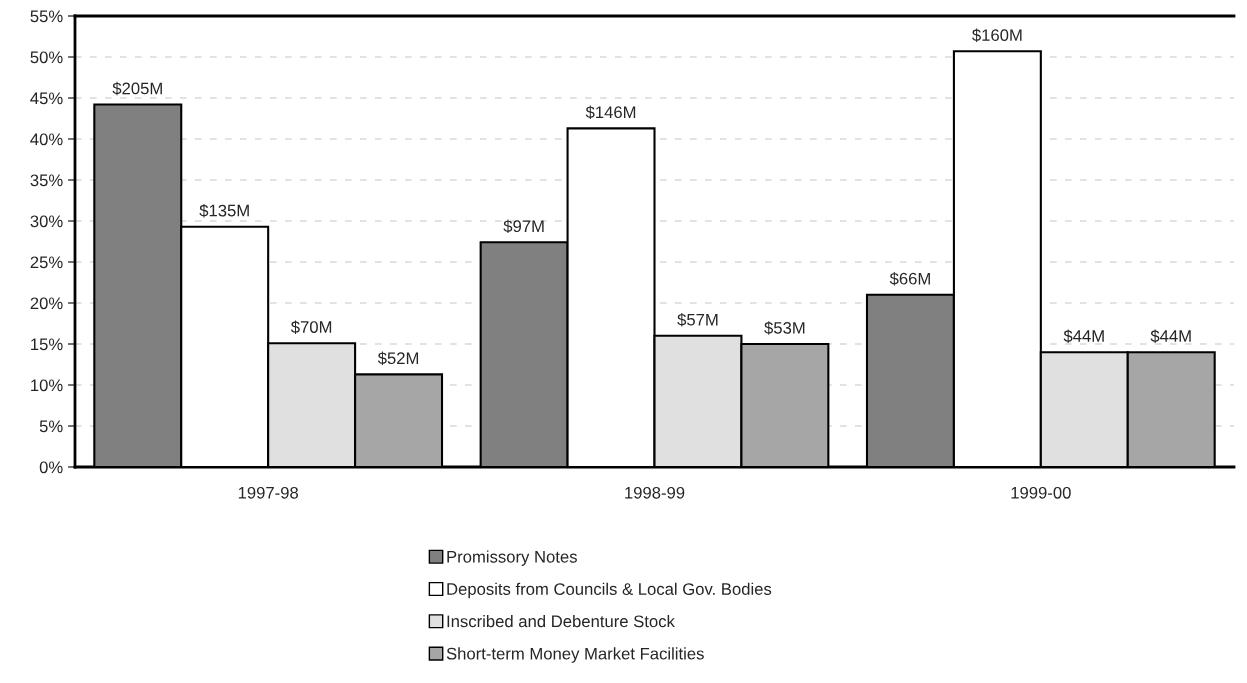 The image size is (1247, 683). Describe the element at coordinates (610, 112) in the screenshot. I see `annotation: $146M` at that location.